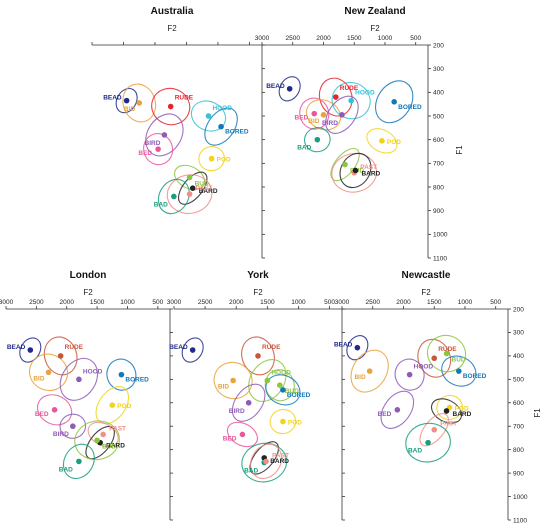 Image resolution: width=550 pixels, height=529 pixels. I want to click on f1-axis-label: F1, so click(537, 413).